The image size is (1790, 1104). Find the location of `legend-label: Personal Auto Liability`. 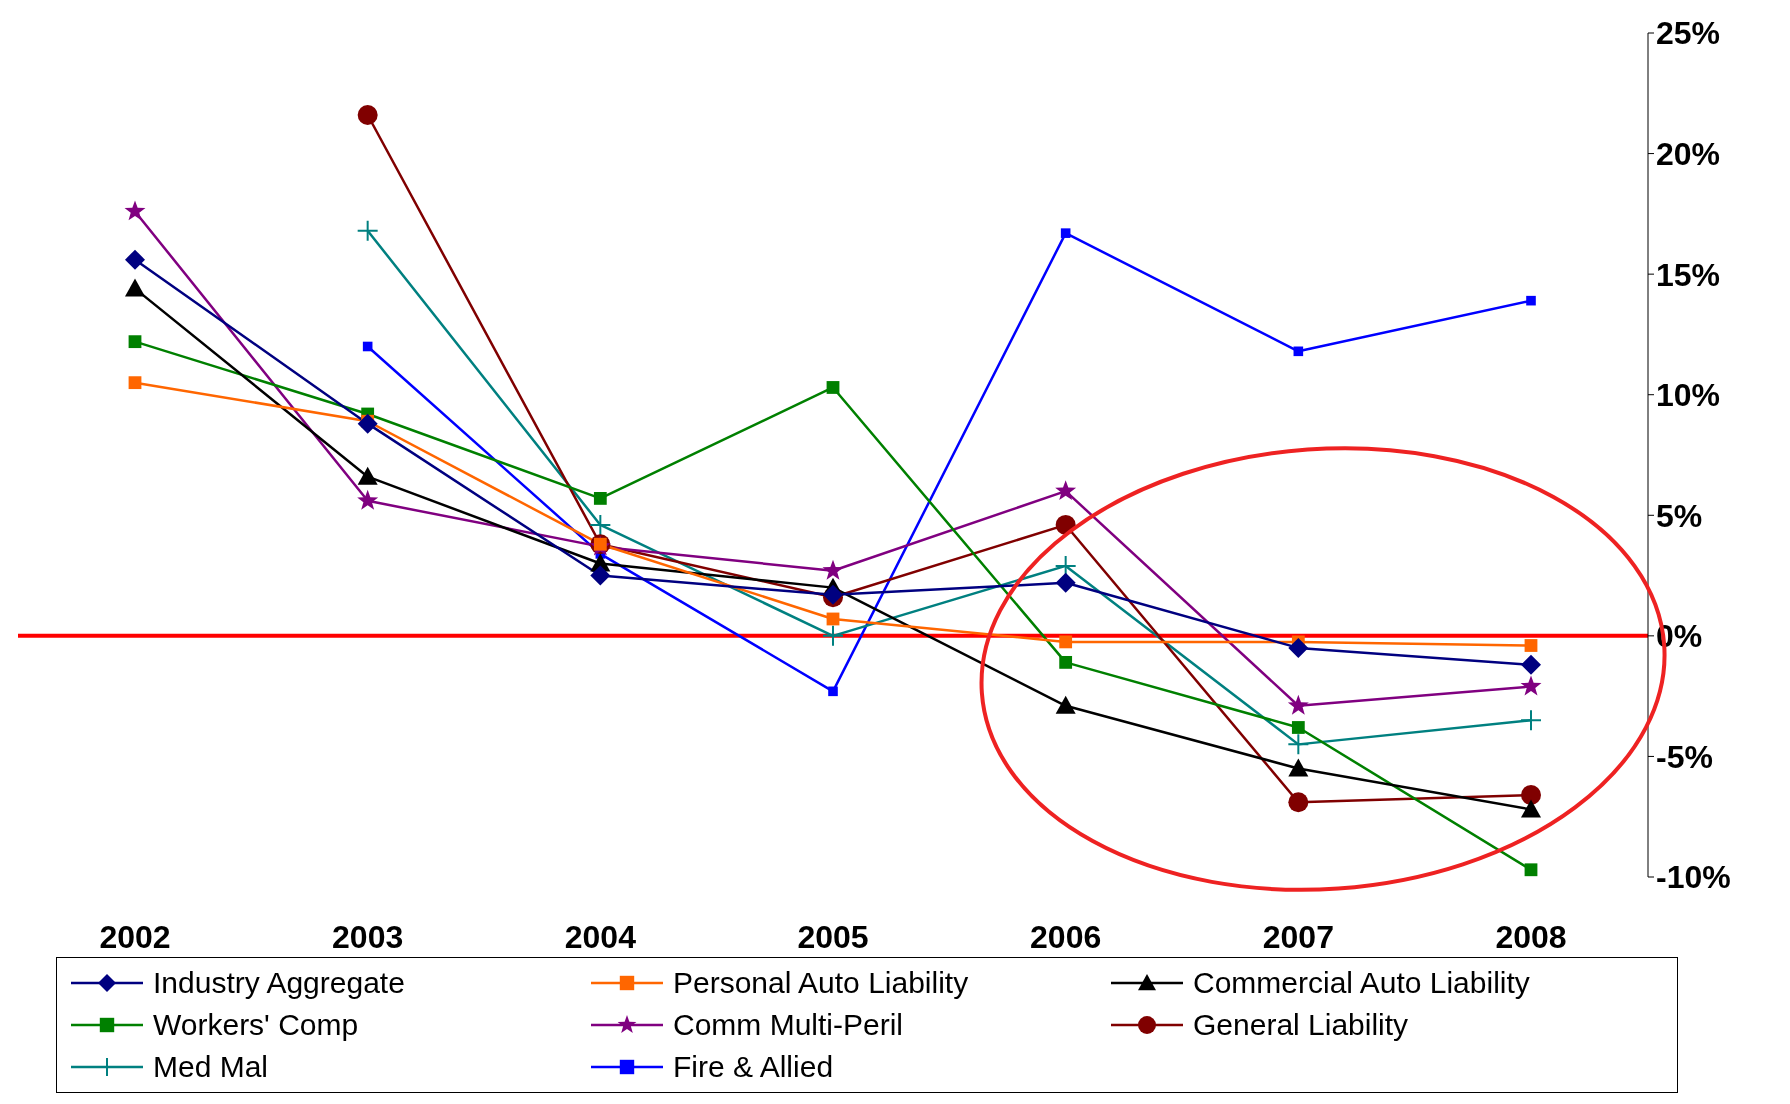

legend-label: Personal Auto Liability is located at coordinates (821, 983).